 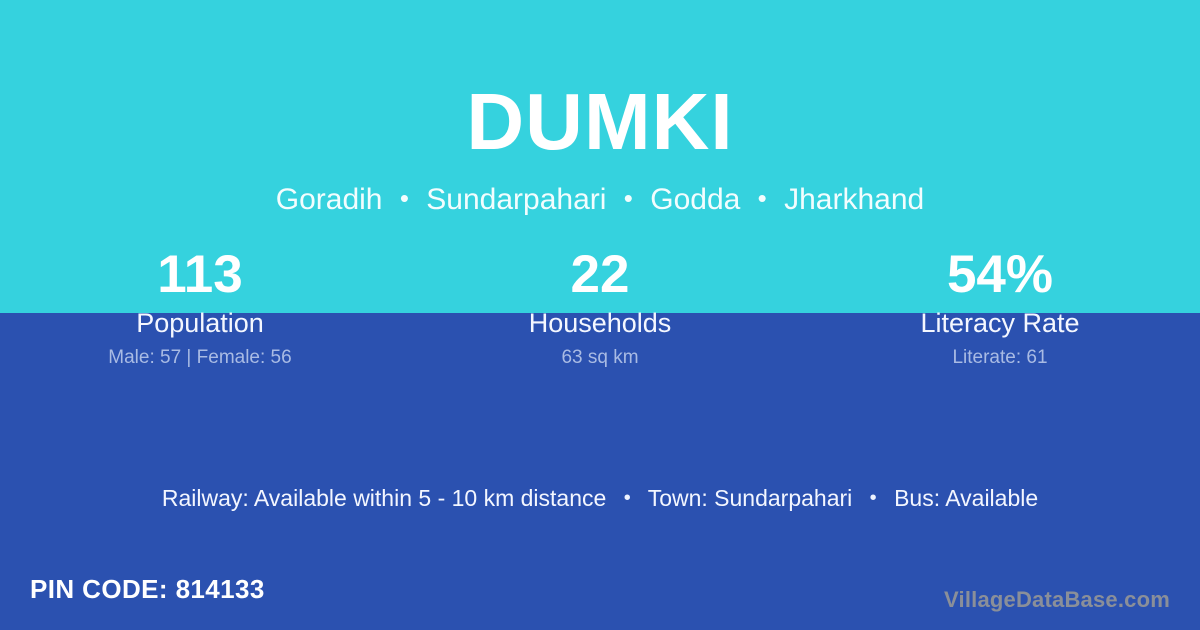 I want to click on stat-households: 22 Households 63 sq km, so click(x=600, y=307).